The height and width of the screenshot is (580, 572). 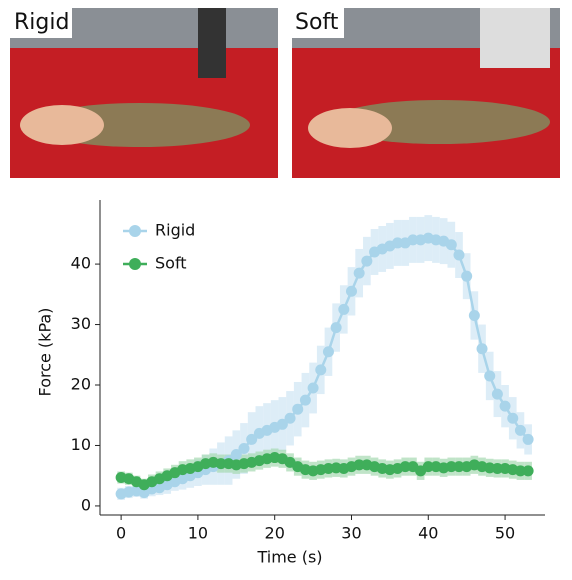 What do you see at coordinates (351, 533) in the screenshot?
I see `x-tick-label: 30` at bounding box center [351, 533].